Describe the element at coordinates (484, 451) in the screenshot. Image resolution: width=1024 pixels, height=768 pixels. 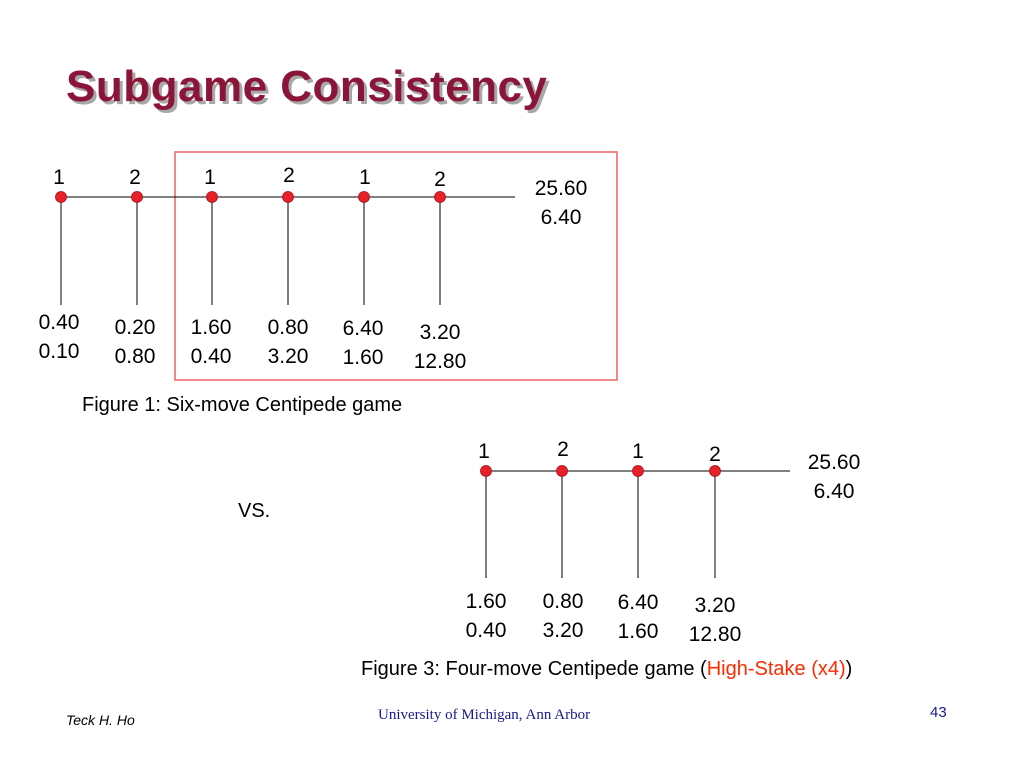
I see `figure3-player-label-1: 1` at that location.